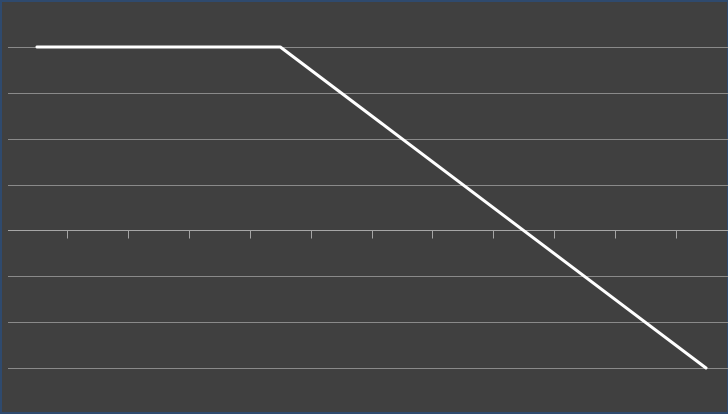  I want to click on x-axis-ticks, so click(372, 234).